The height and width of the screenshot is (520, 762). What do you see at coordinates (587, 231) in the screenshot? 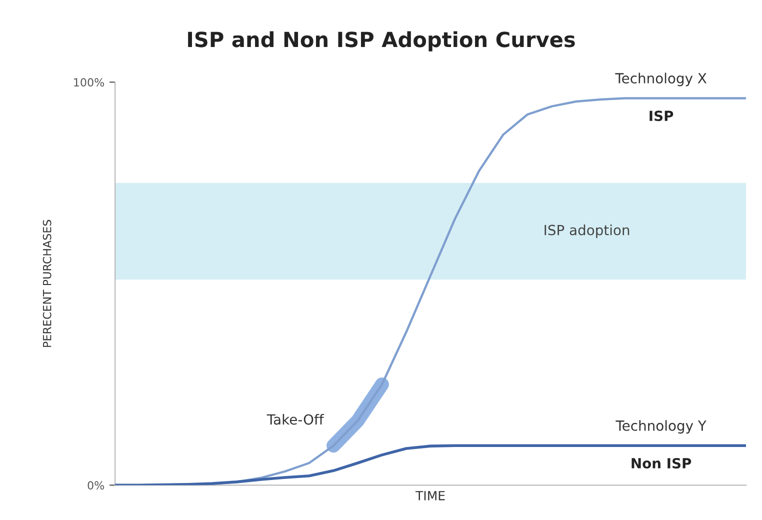
I see `band-label: ISP adoption` at bounding box center [587, 231].